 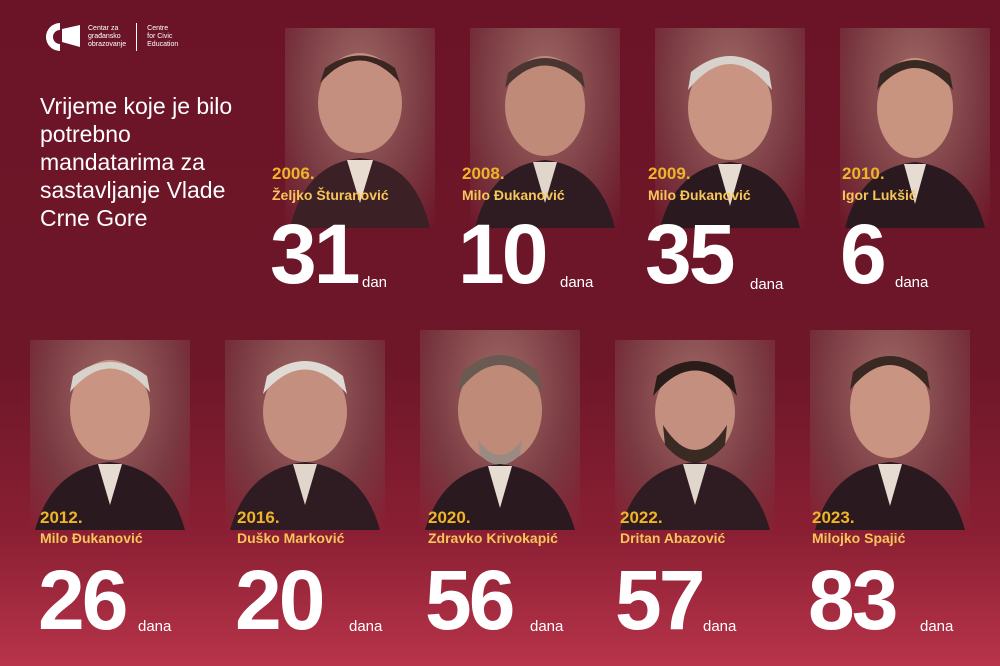 I want to click on cgo-logo-icon, so click(x=61, y=37).